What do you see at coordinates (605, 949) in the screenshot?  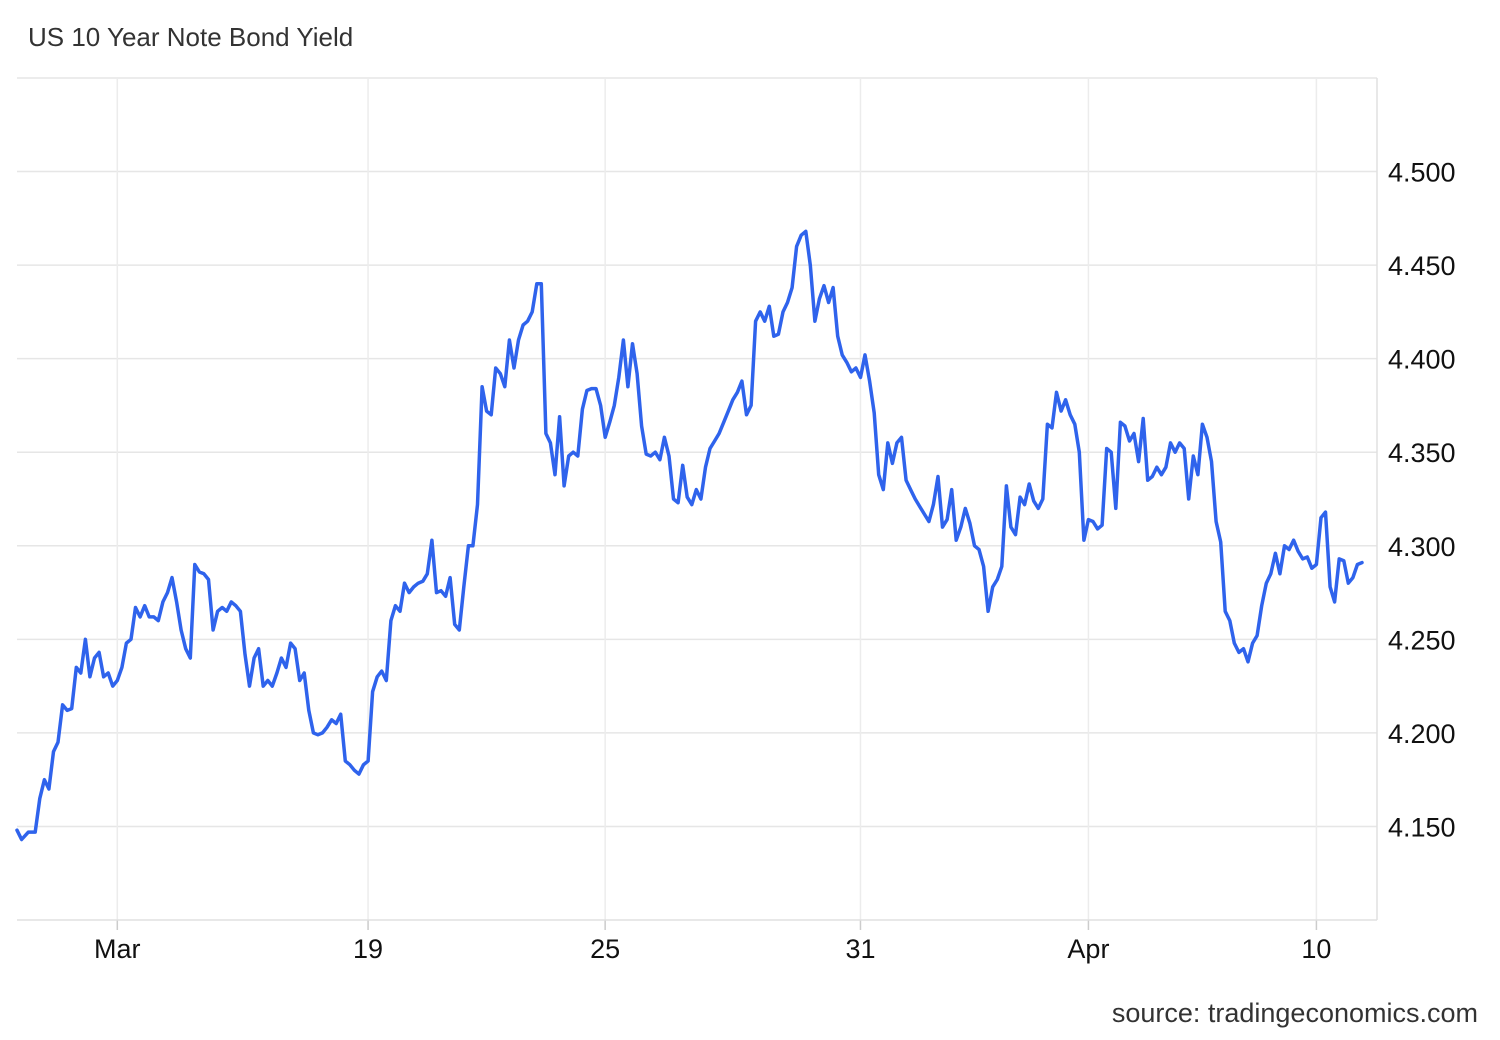 I see `x-tick-label: 25` at bounding box center [605, 949].